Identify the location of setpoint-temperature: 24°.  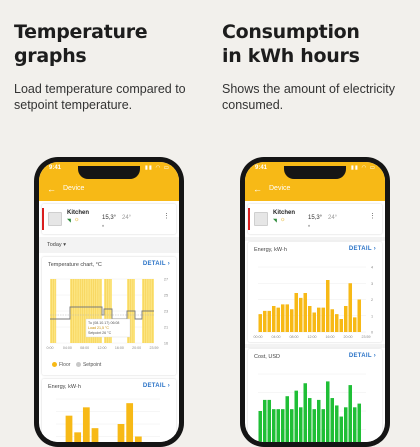
(127, 218).